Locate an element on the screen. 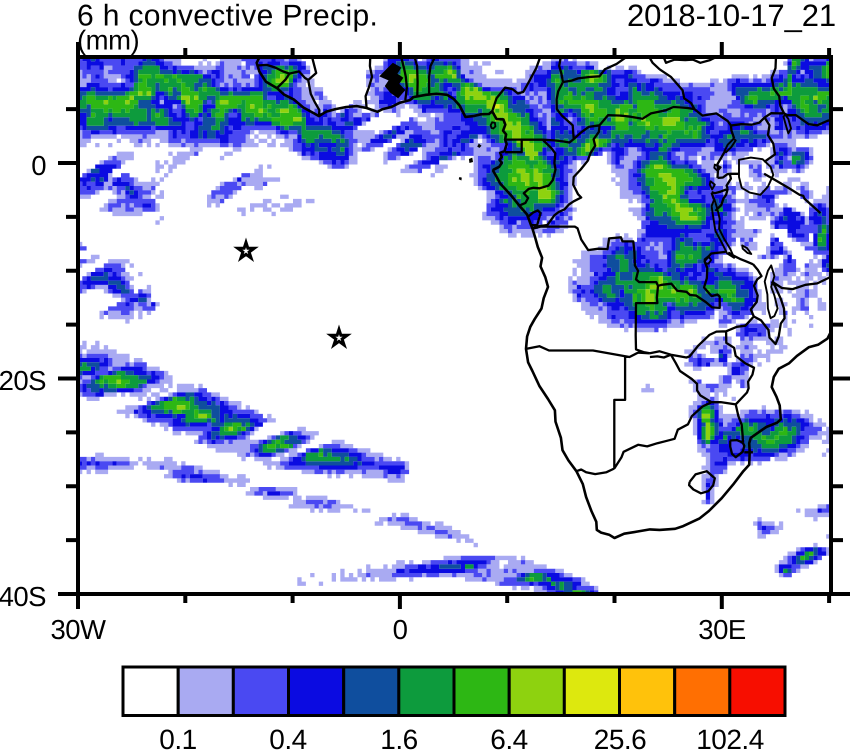 The width and height of the screenshot is (850, 750). svg-text: 25.6 is located at coordinates (620, 737).